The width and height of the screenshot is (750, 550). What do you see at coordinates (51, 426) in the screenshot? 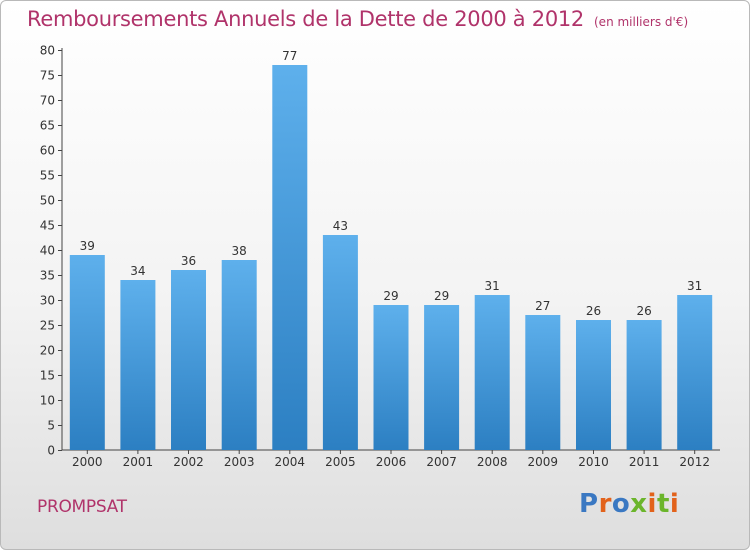
I see `y-tick-label: 5` at bounding box center [51, 426].